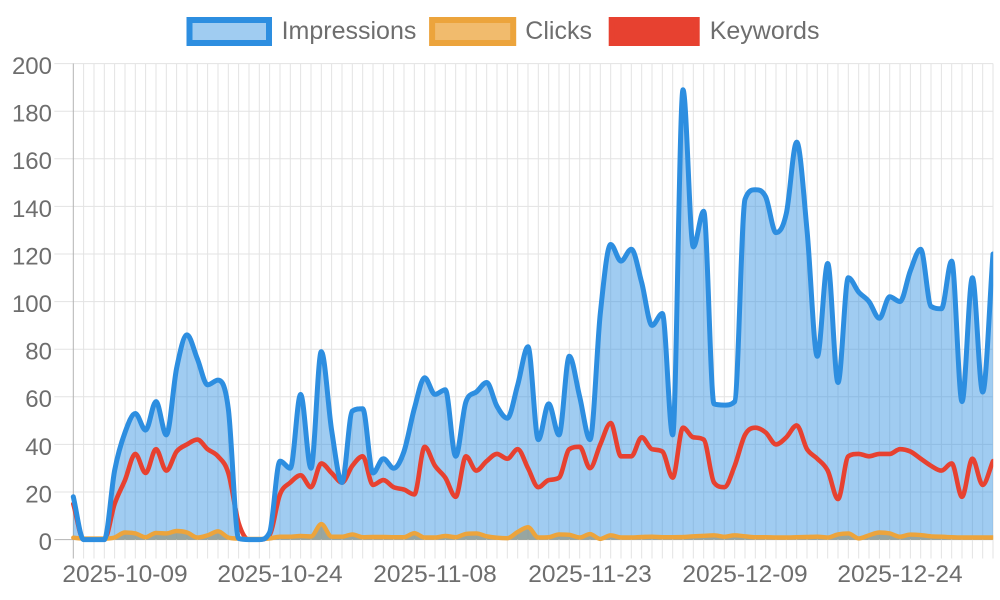 This screenshot has height=600, width=1000. Describe the element at coordinates (435, 574) in the screenshot. I see `svg-text: 2025-11-08` at that location.